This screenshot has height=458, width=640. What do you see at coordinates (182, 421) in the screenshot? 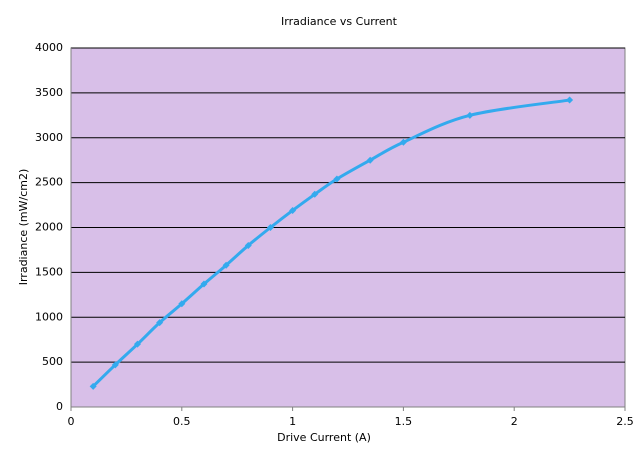
I see `x-tick-label: 0.5` at bounding box center [182, 421].